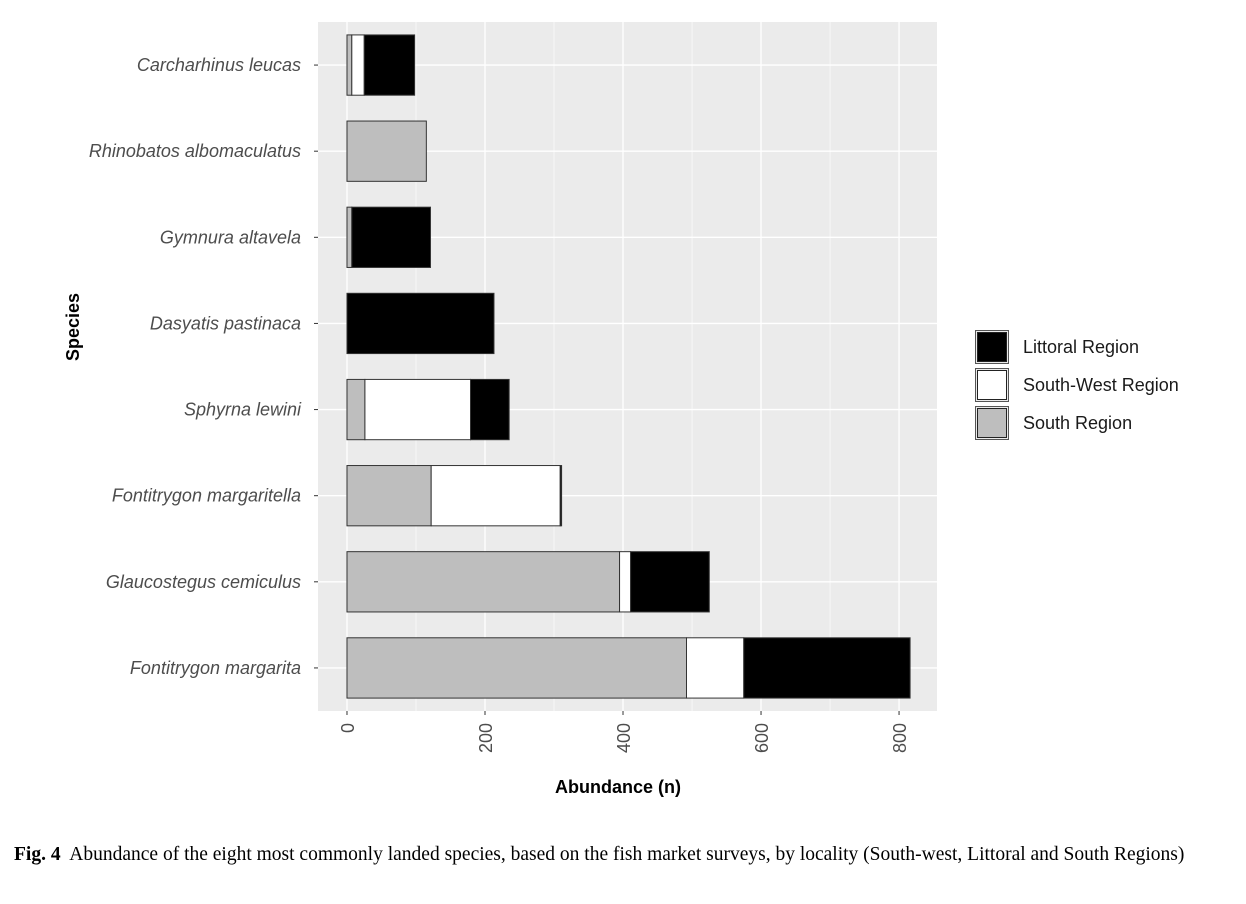 The height and width of the screenshot is (904, 1246). Describe the element at coordinates (670, 582) in the screenshot. I see `bar-glaucostegus-cemiculus-littoral-region` at that location.